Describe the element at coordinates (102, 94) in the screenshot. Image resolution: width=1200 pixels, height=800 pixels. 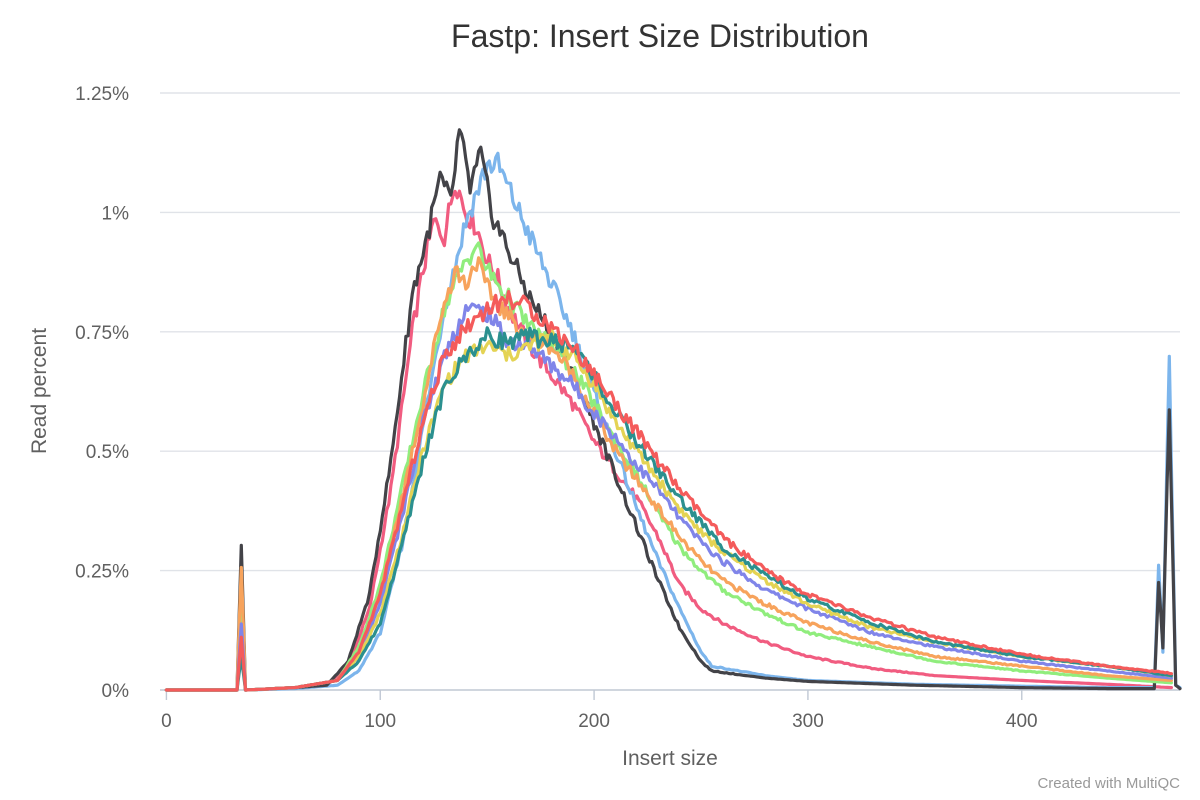
I see `y-tick-label: 1.25%` at that location.